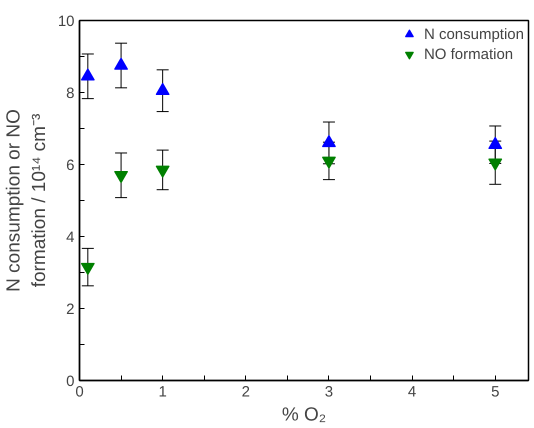  Describe the element at coordinates (70, 309) in the screenshot. I see `y-tick-label: 2` at that location.